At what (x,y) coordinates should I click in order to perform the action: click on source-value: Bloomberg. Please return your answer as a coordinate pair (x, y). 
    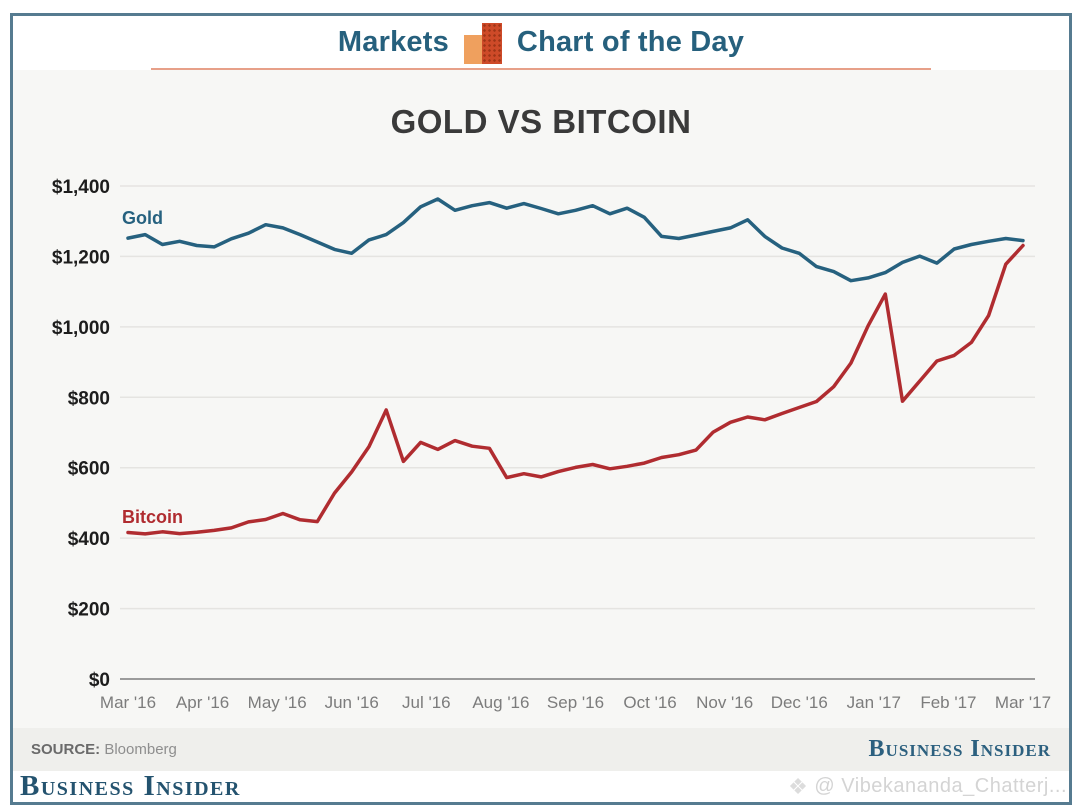
    Looking at the image, I should click on (140, 749).